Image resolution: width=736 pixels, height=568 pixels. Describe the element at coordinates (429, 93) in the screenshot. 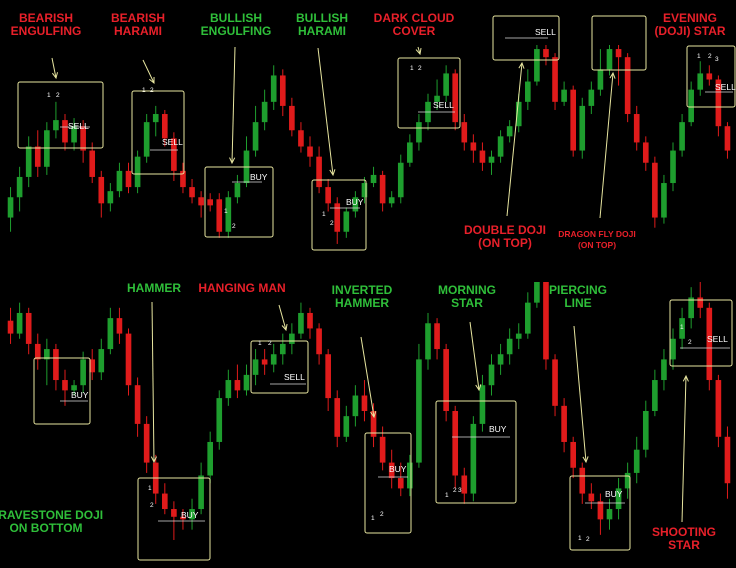

I see `pattern-dark-cloud-cover-box` at that location.